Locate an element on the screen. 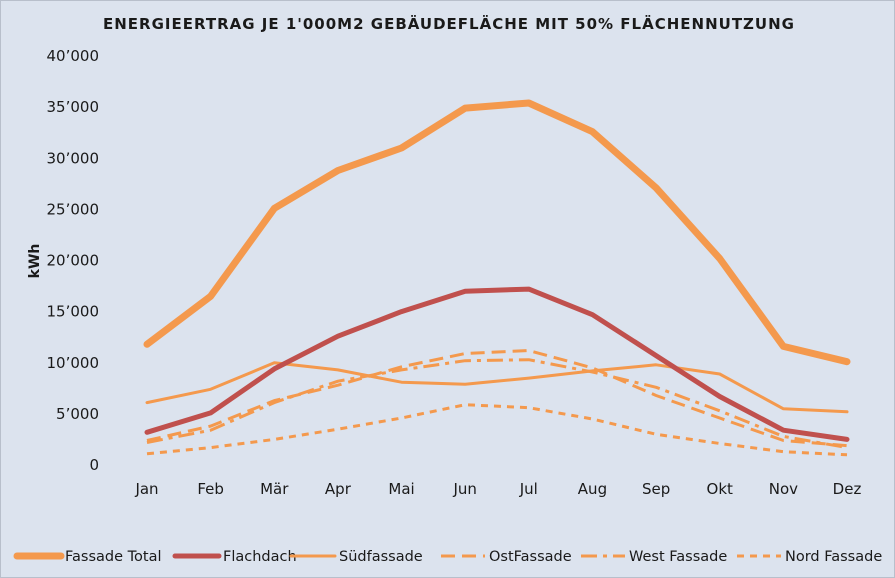 The height and width of the screenshot is (578, 895). x-axis-ticks: Jan Feb Mär Apr Mai Jun Jul Aug Sep Okt Nov Dez is located at coordinates (497, 489).